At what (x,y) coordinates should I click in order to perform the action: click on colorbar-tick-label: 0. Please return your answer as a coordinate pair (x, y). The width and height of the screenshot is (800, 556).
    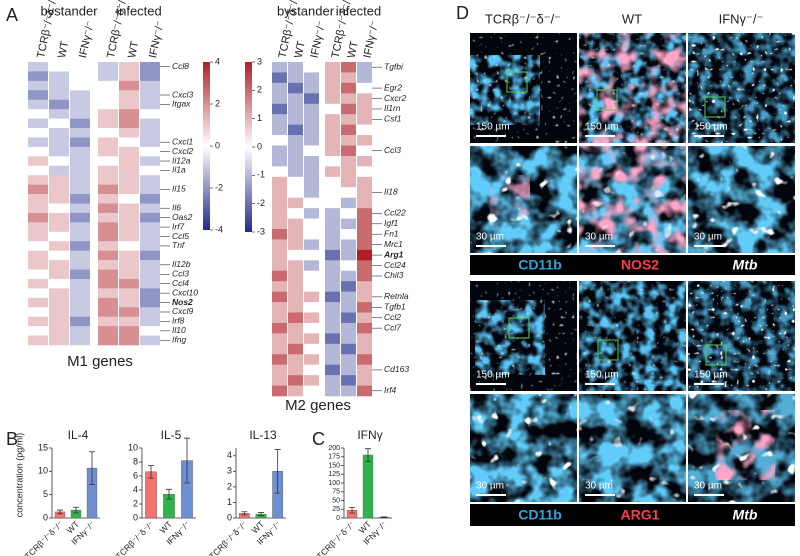
    Looking at the image, I should click on (259, 146).